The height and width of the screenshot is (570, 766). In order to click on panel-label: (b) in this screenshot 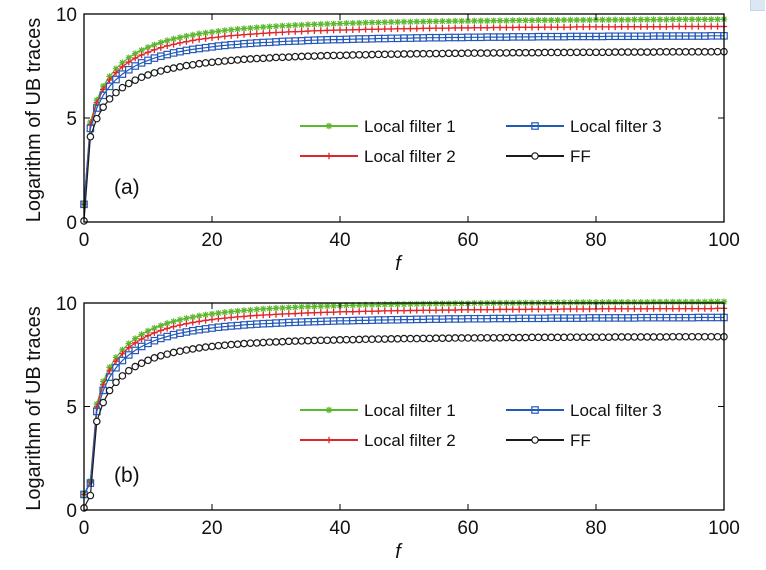, I will do `click(127, 475)`.